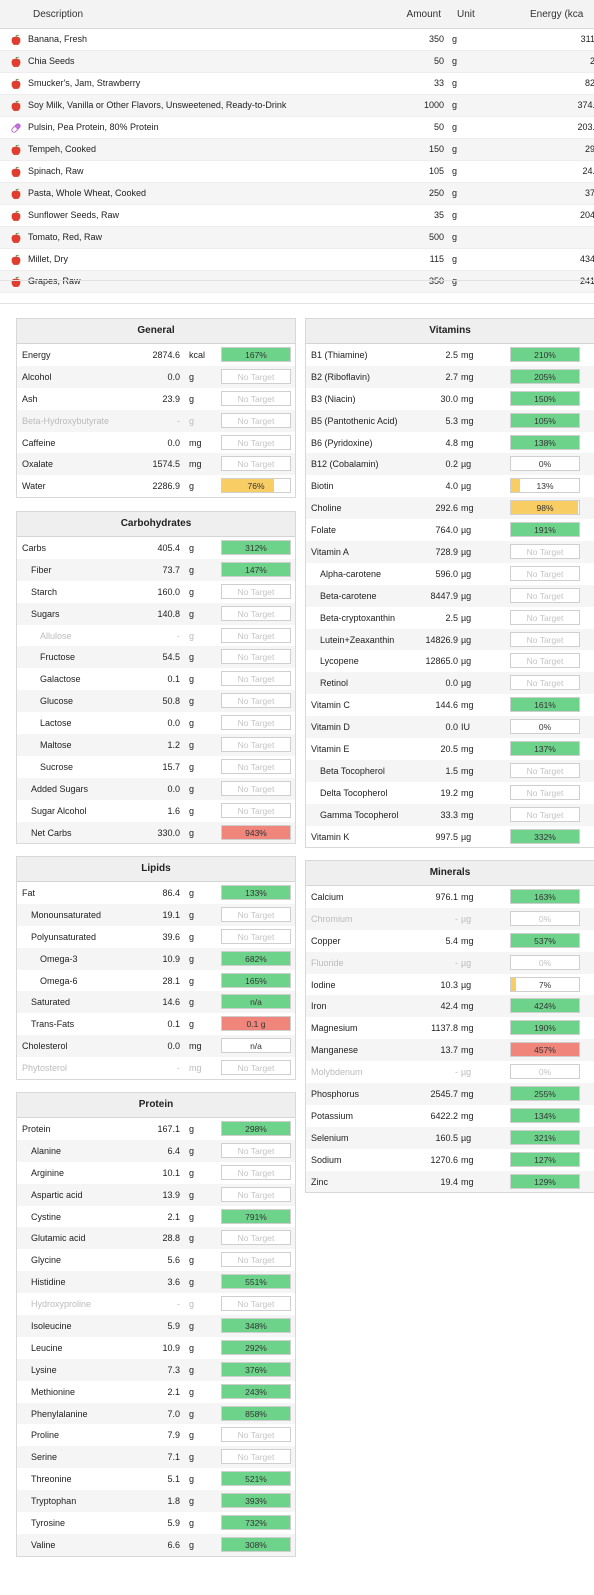 This screenshot has width=594, height=1595. What do you see at coordinates (450, 705) in the screenshot?
I see `nutrient-row-vitamin-c: Vitamin C 144.6 mg 161%` at bounding box center [450, 705].